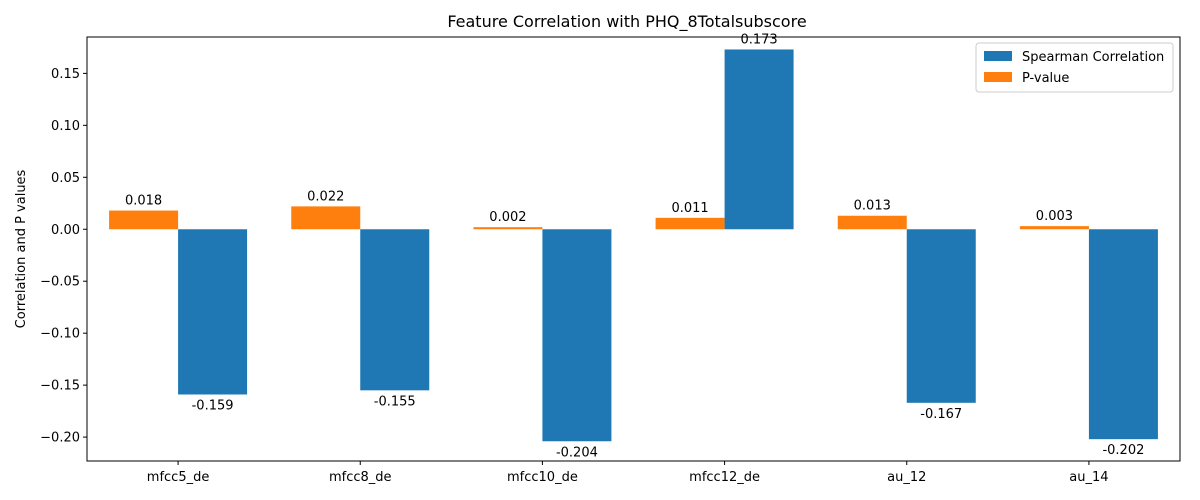 This screenshot has height=500, width=1200. I want to click on legend-label: Spearman Correlation, so click(1093, 57).